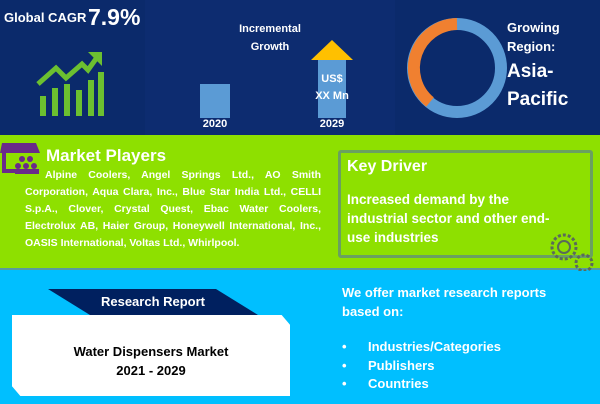 This screenshot has height=404, width=600. I want to click on cagr-panel: Global CAGR 7.9%, so click(72, 67).